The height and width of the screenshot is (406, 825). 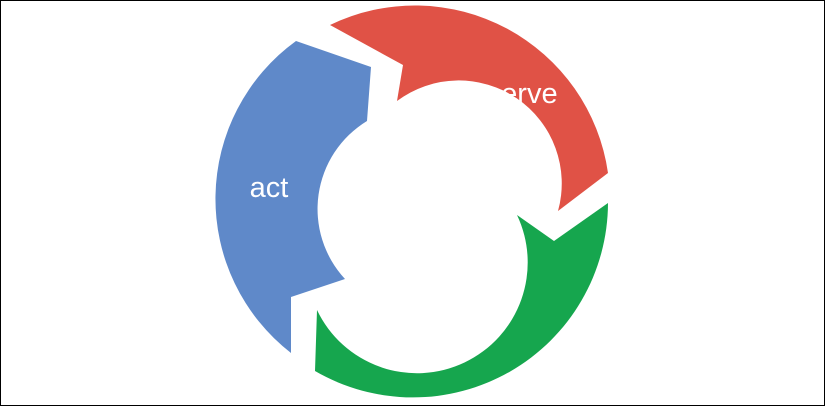 What do you see at coordinates (269, 188) in the screenshot?
I see `label-act: act` at bounding box center [269, 188].